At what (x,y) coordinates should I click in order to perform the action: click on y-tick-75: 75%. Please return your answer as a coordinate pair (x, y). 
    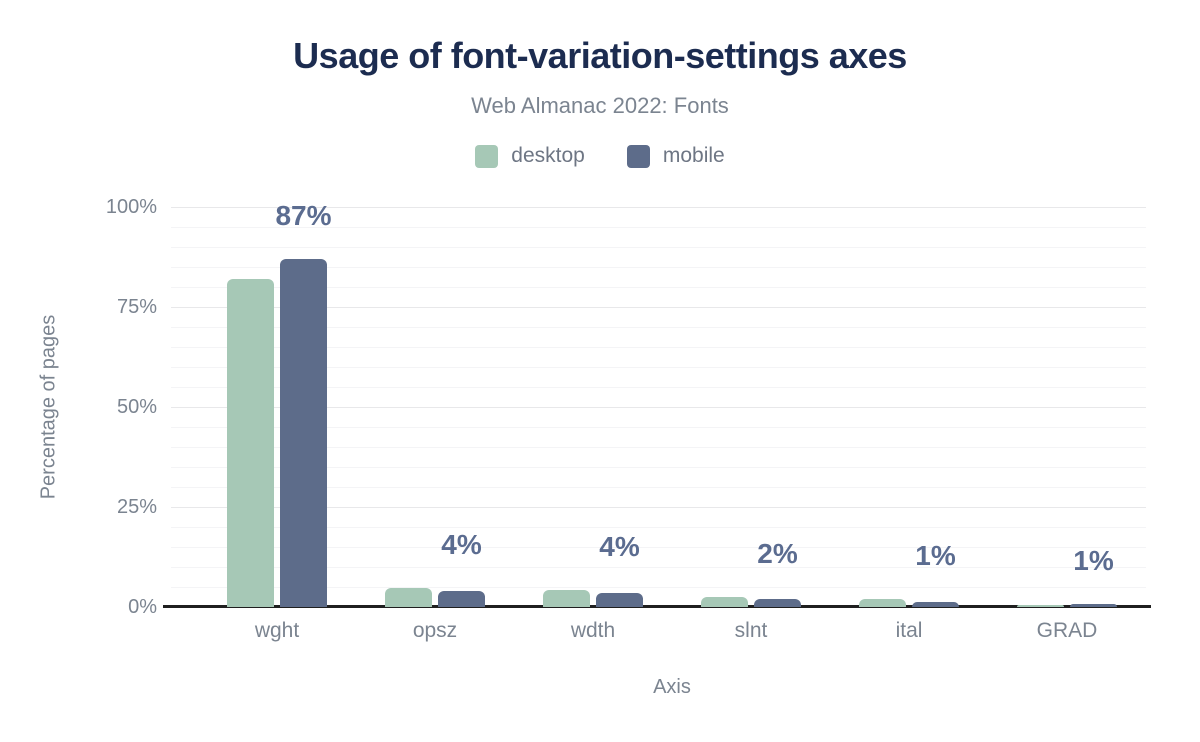
    Looking at the image, I should click on (136, 307).